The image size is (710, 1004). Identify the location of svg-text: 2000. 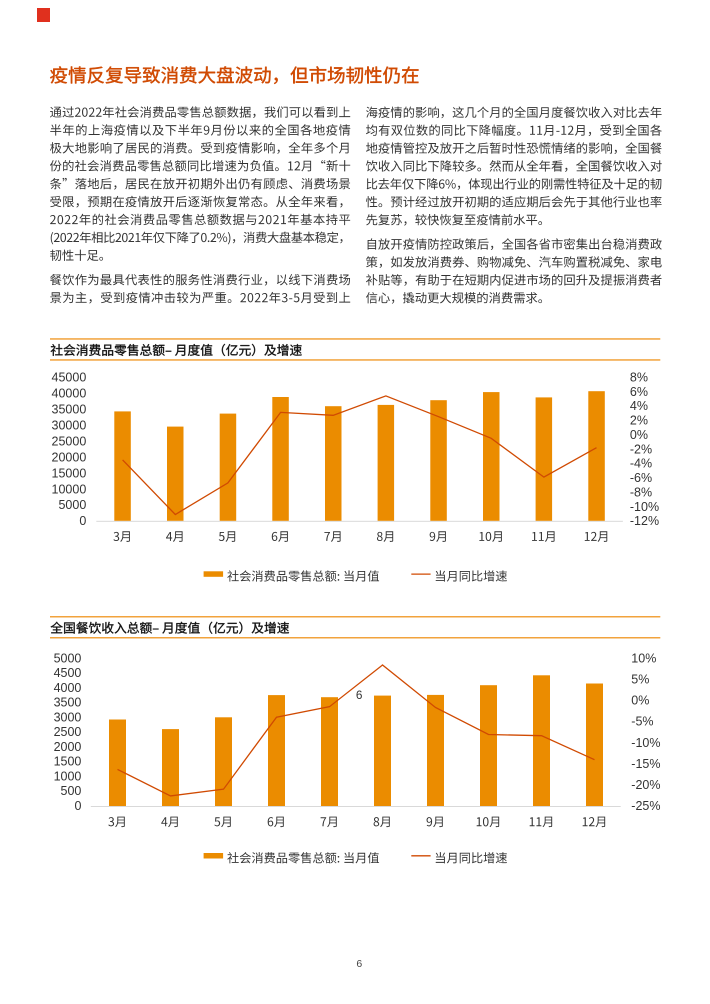
(68, 747).